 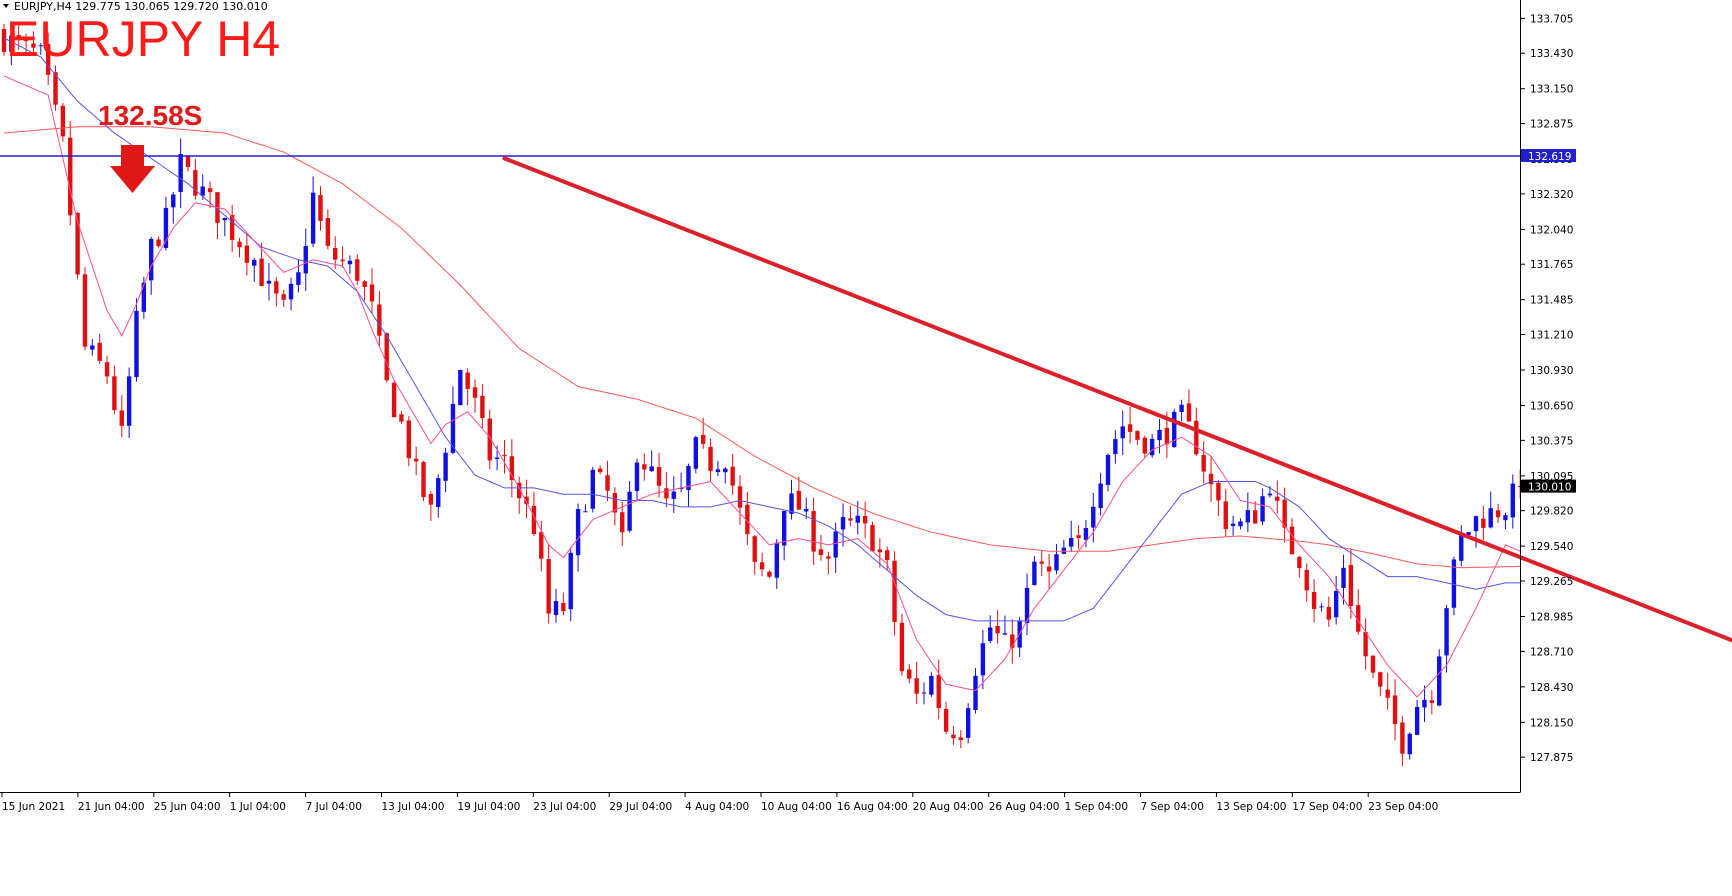 I want to click on time-tick-label: 17 Sep 04:00, so click(x=1327, y=807).